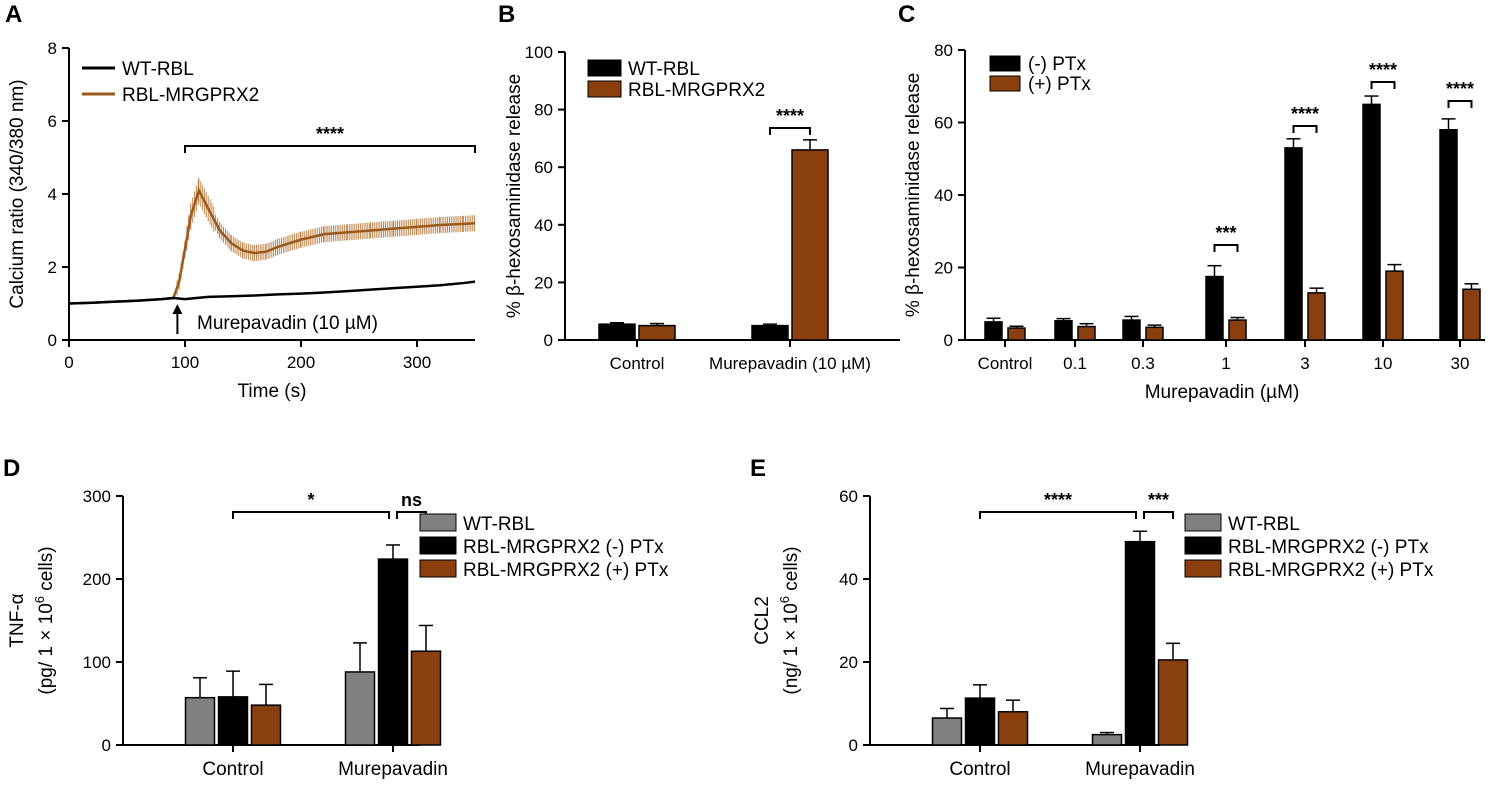  Describe the element at coordinates (943, 195) in the screenshot. I see `c-y-tick-label: 40` at that location.